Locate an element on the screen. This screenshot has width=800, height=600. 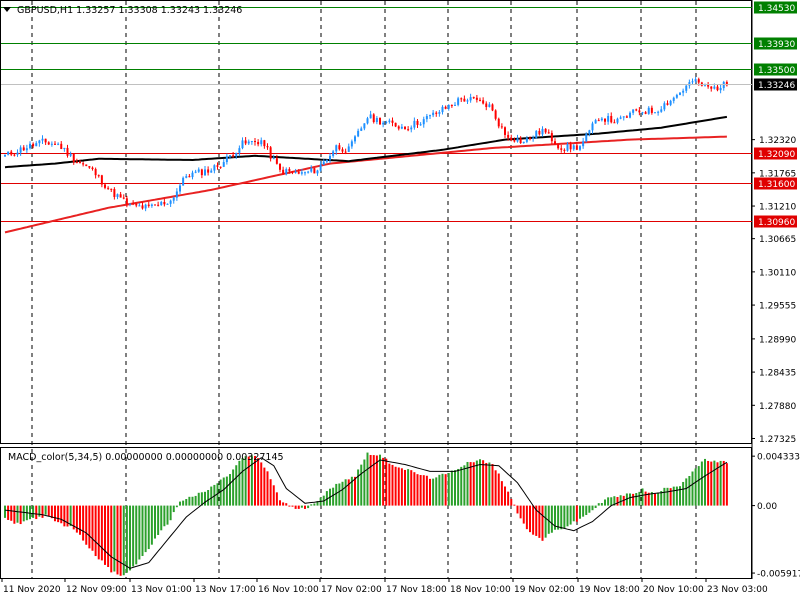
level-label: 1.33930 is located at coordinates (776, 45).